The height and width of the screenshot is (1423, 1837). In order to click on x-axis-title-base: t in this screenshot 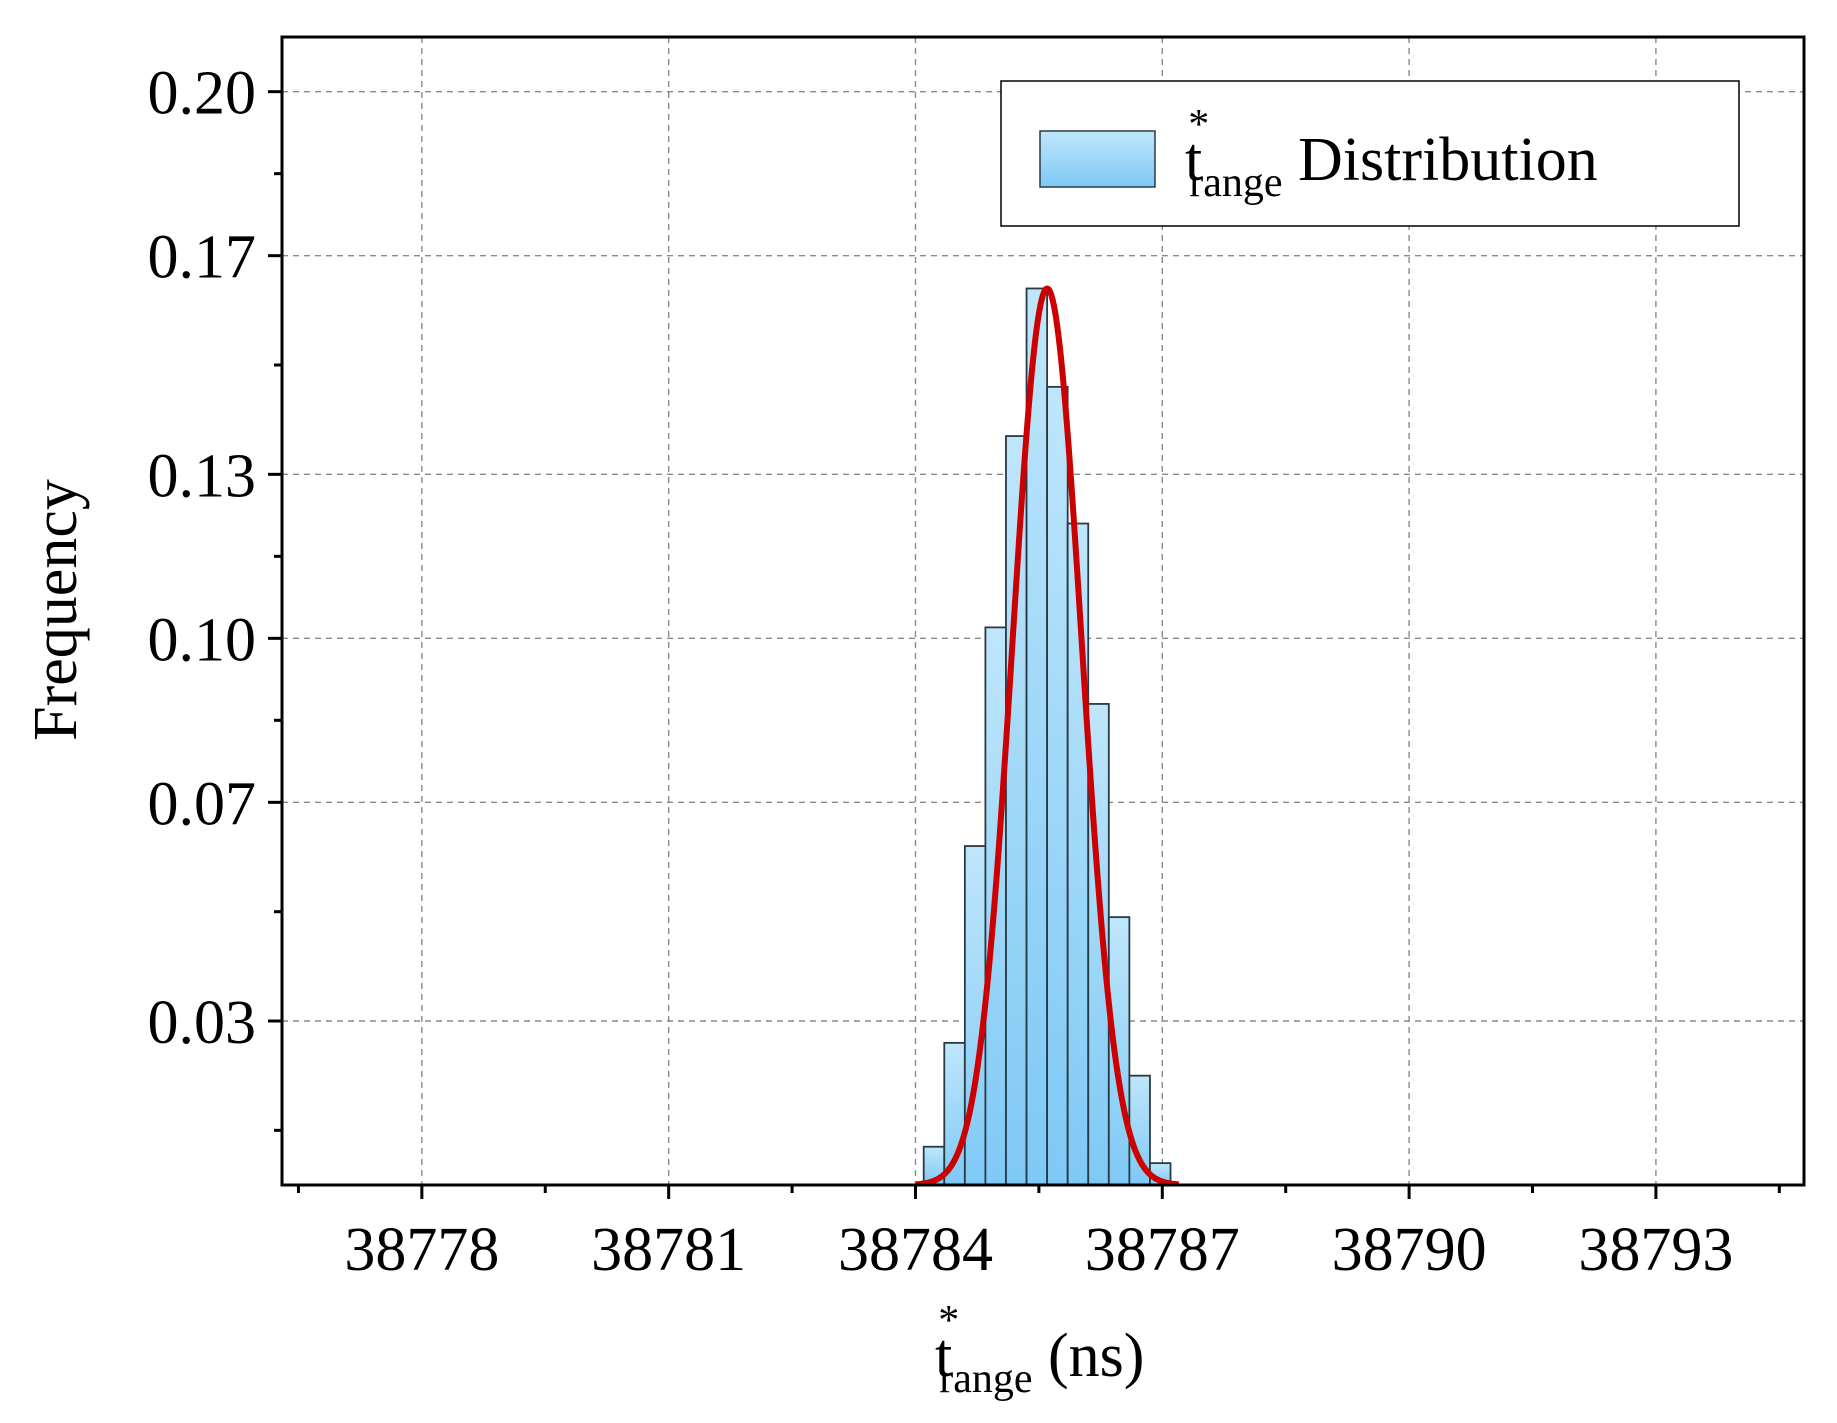, I will do `click(943, 1356)`.